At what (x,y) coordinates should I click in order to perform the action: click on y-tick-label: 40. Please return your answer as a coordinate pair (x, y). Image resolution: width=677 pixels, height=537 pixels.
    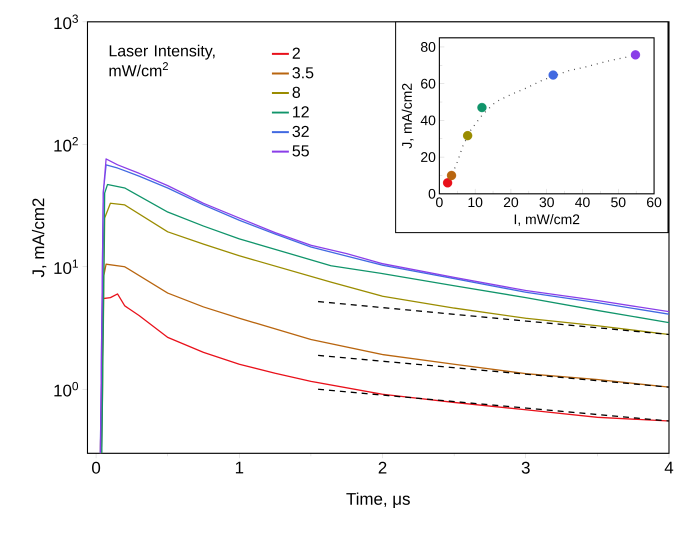
    Looking at the image, I should click on (428, 121).